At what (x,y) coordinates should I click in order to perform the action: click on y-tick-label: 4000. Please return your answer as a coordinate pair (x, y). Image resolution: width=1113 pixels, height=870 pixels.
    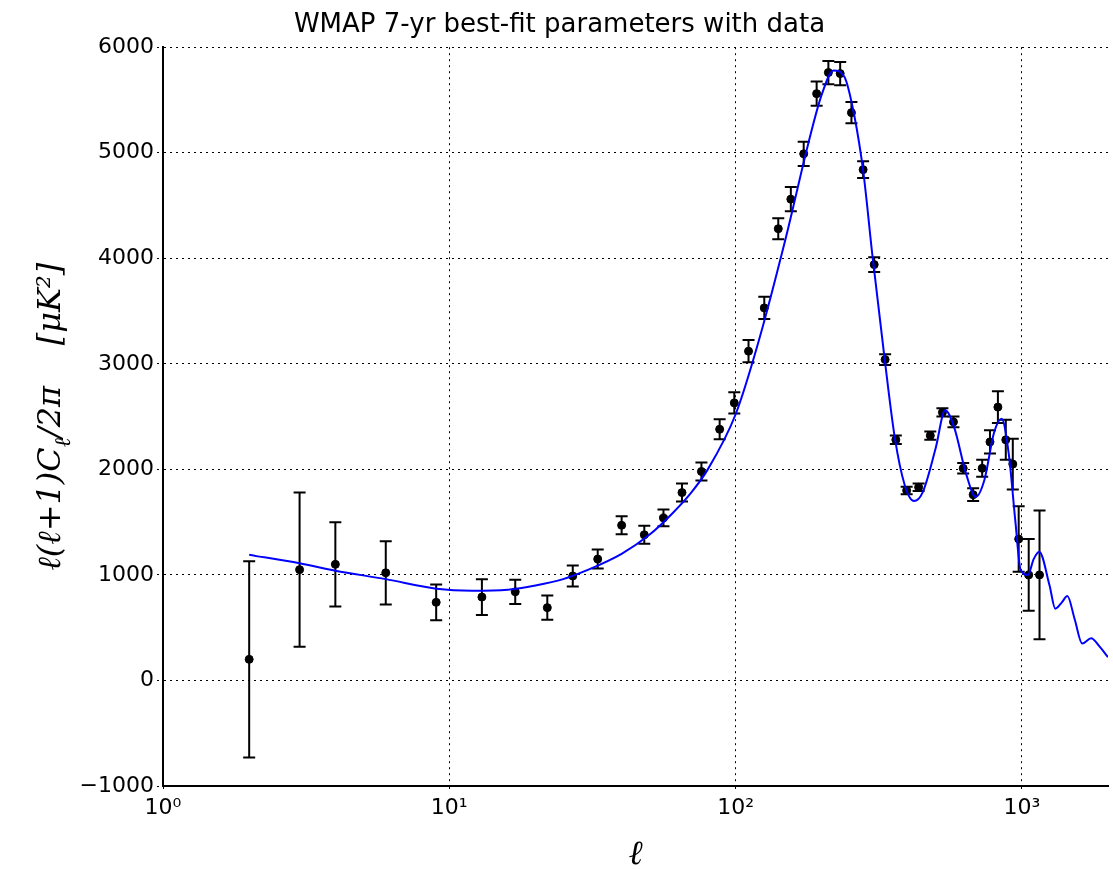
    Looking at the image, I should click on (126, 256).